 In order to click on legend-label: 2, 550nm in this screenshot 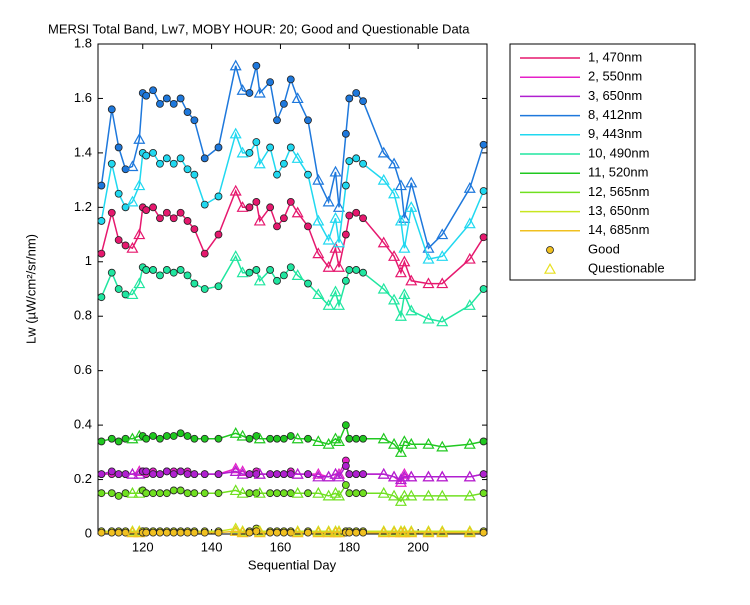, I will do `click(615, 76)`.